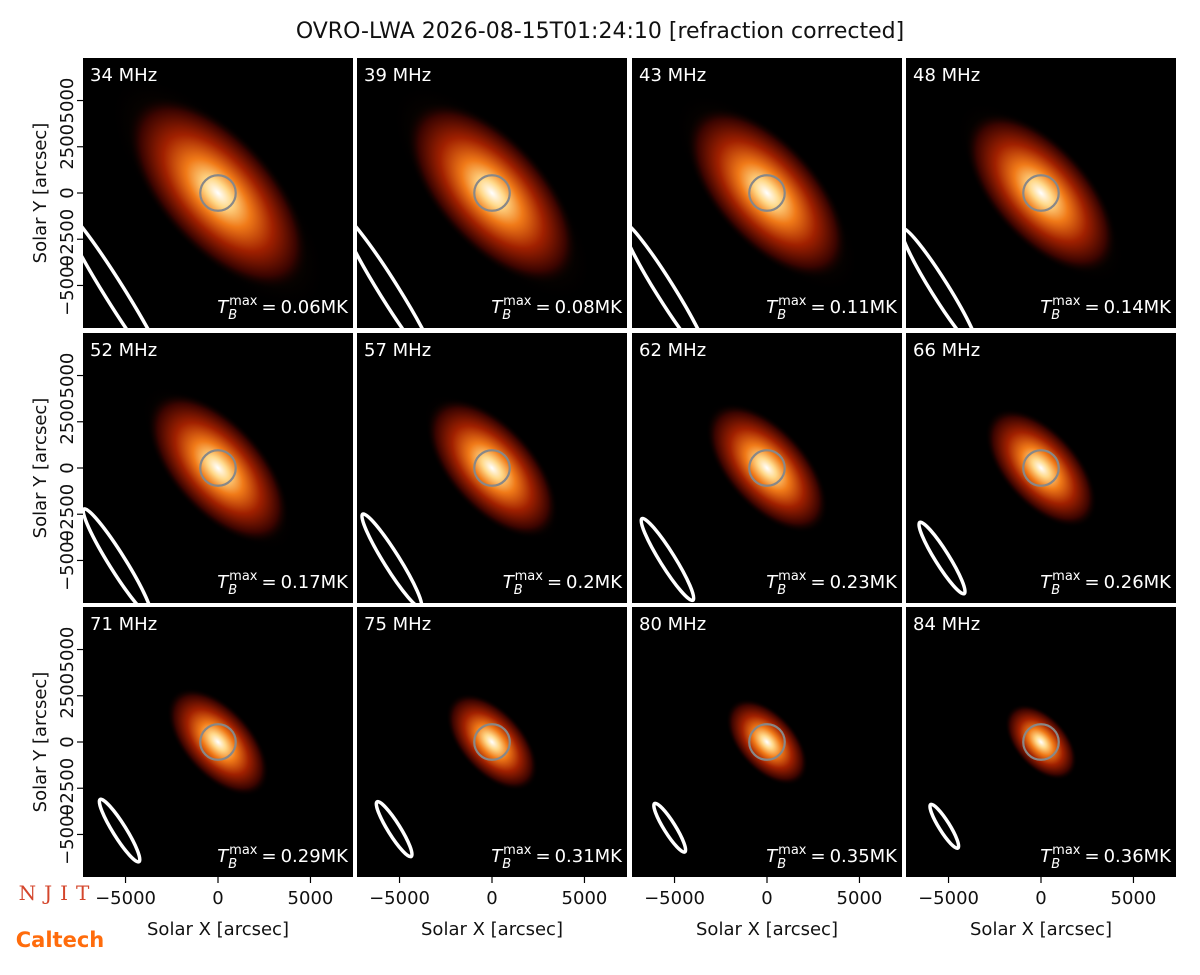  I want to click on frequency-label: 48 MHz, so click(946, 75).